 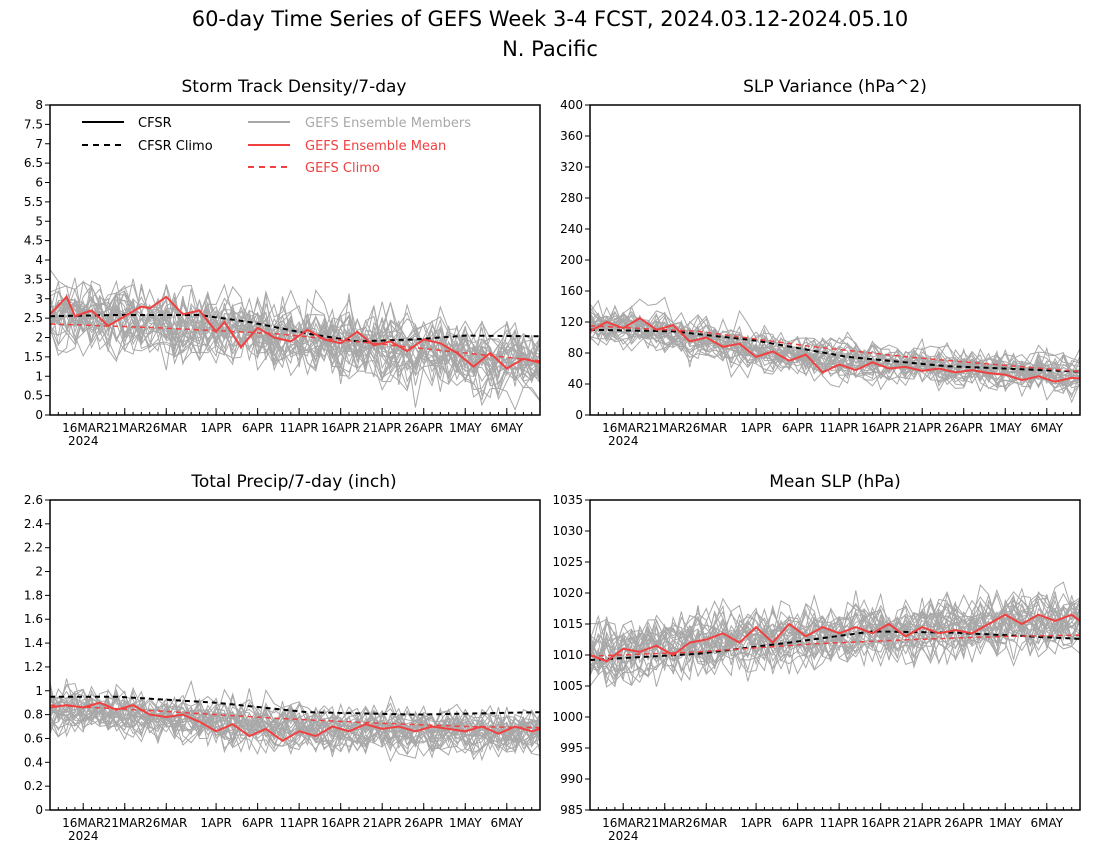 I want to click on y-tick-label: 40, so click(x=575, y=384).